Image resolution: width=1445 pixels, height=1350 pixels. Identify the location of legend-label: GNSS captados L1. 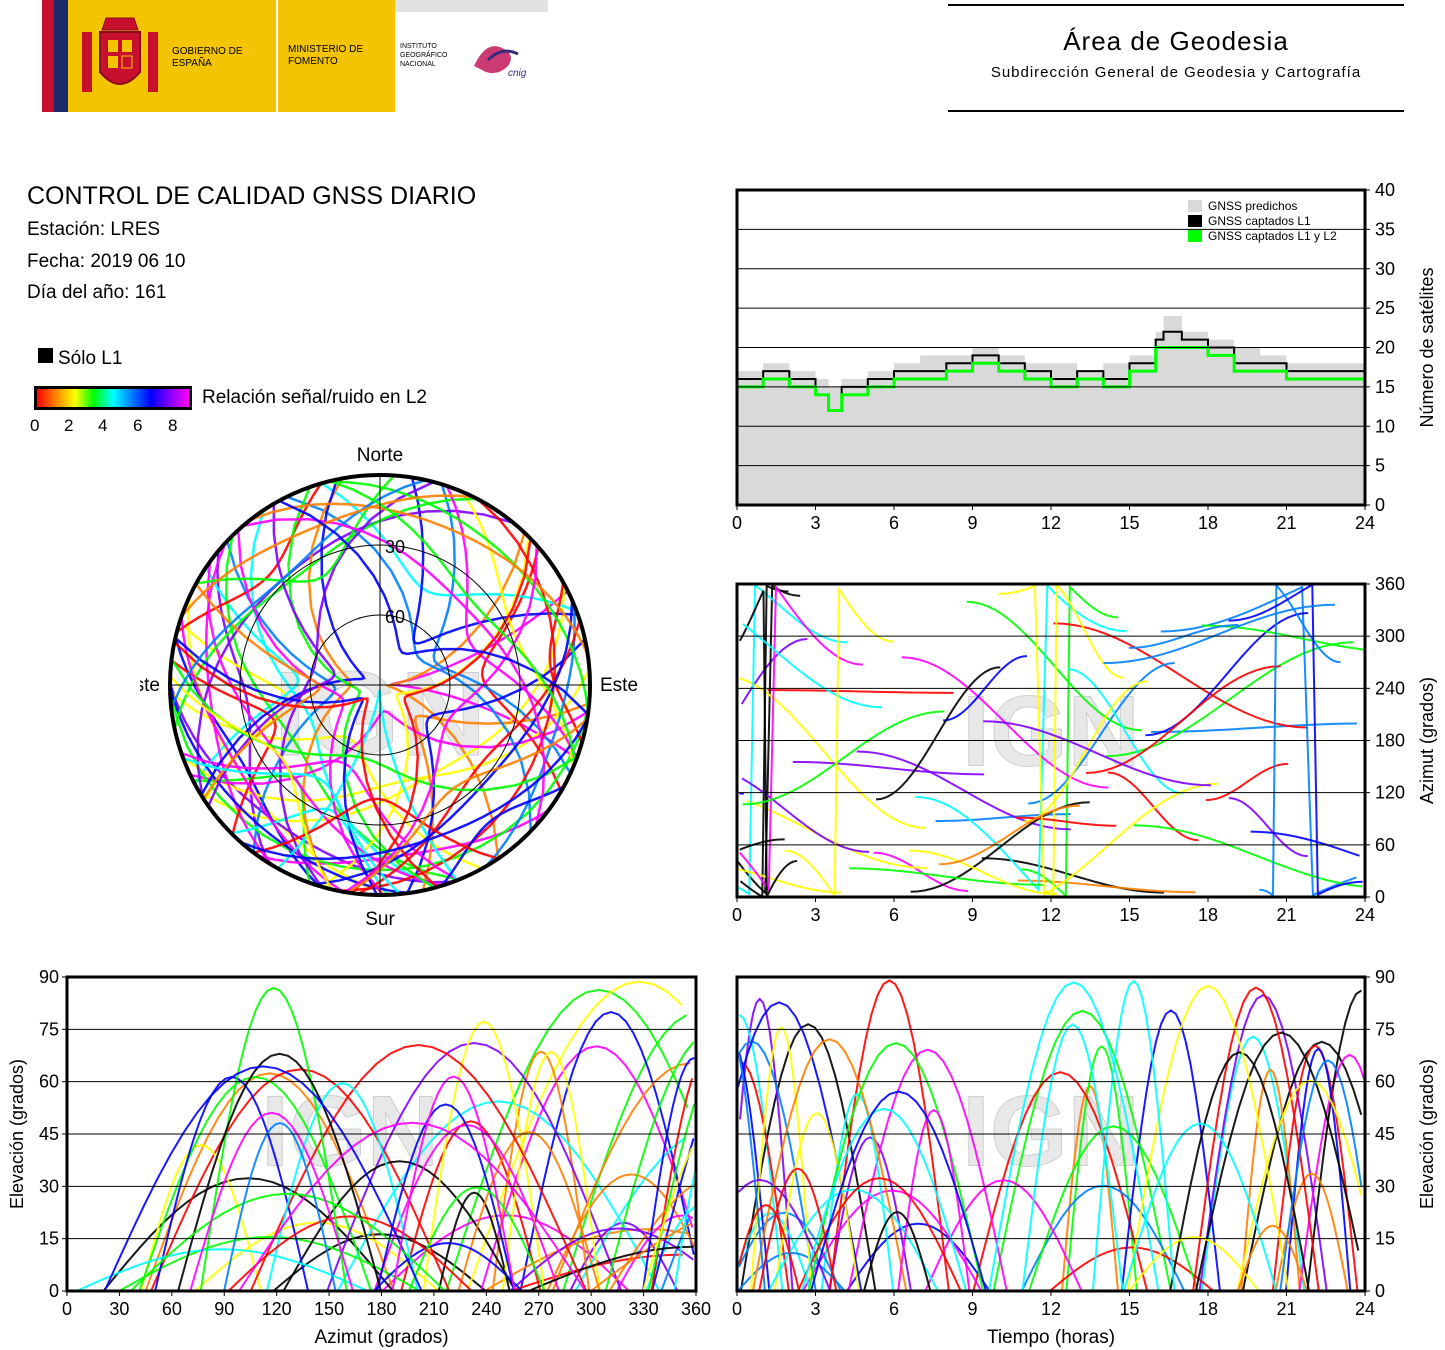
(1259, 221).